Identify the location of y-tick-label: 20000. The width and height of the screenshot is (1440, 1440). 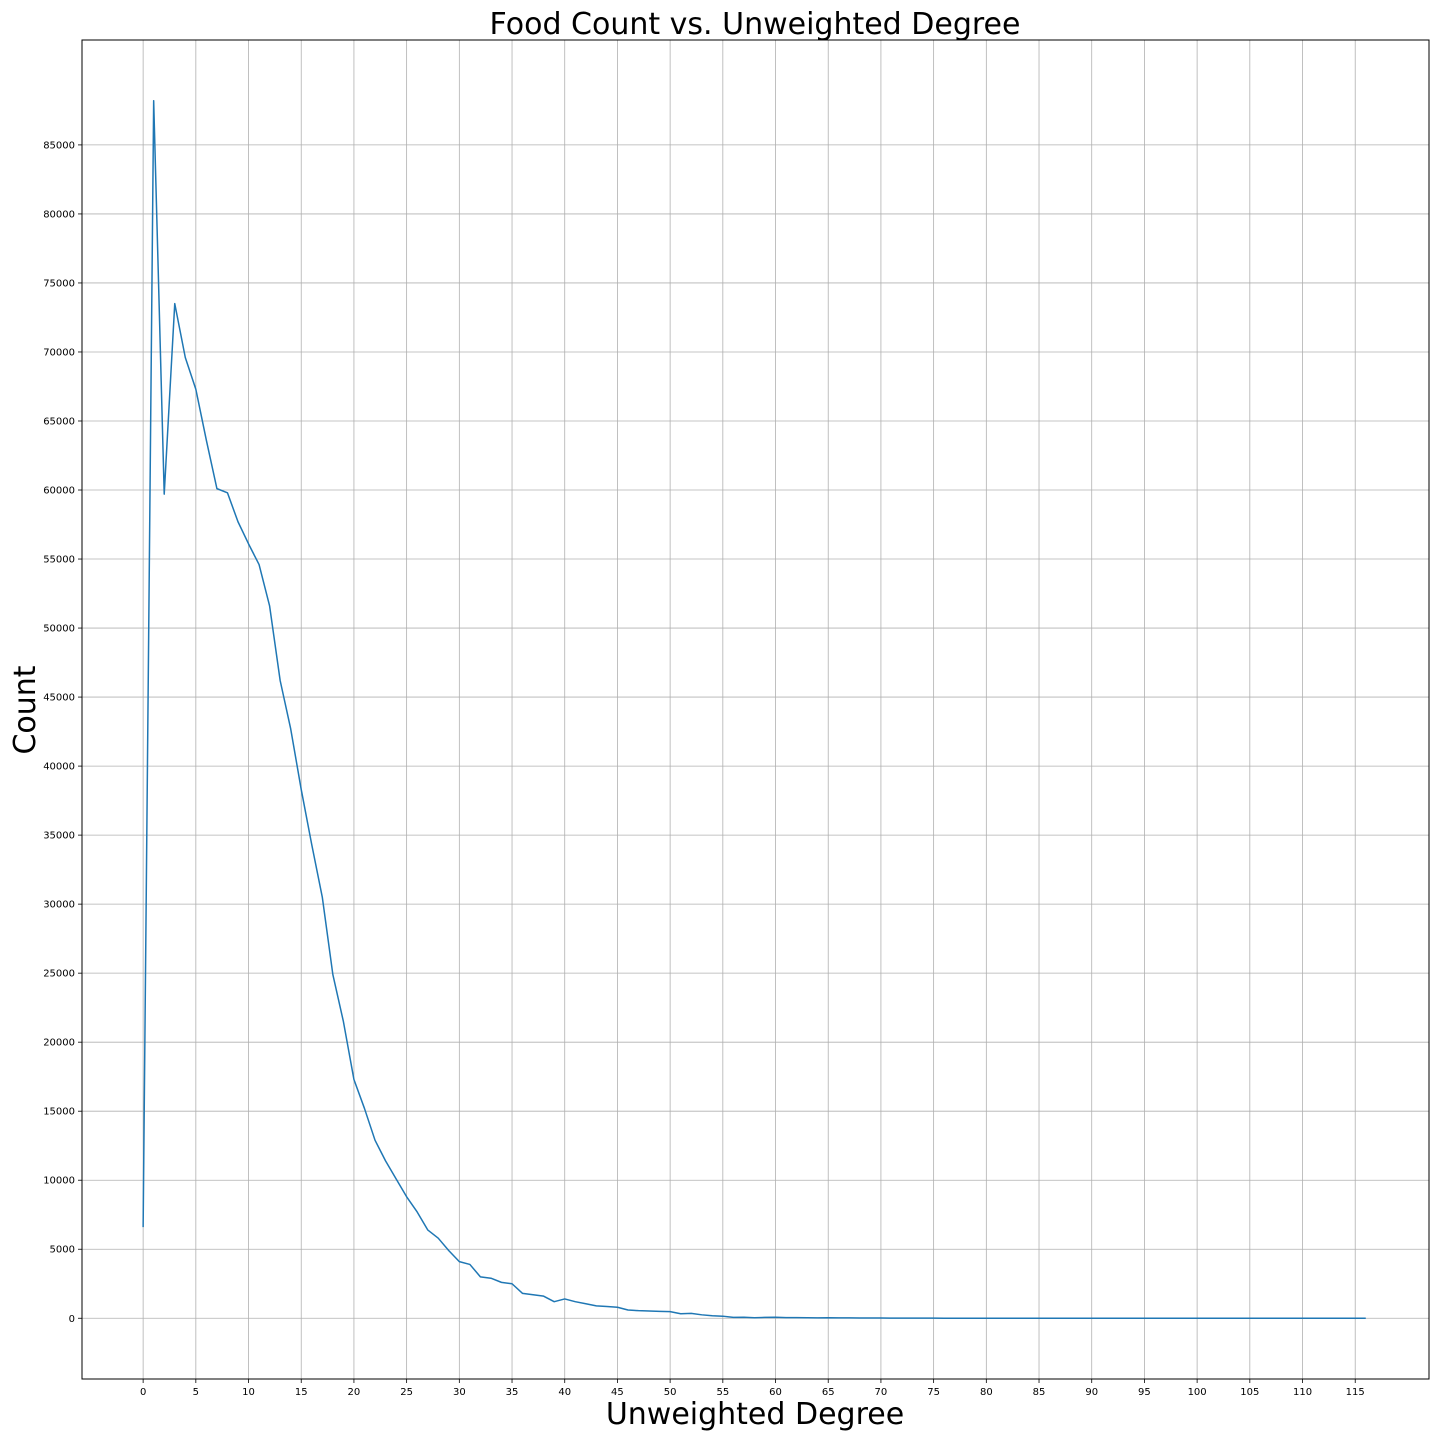
(59, 1043).